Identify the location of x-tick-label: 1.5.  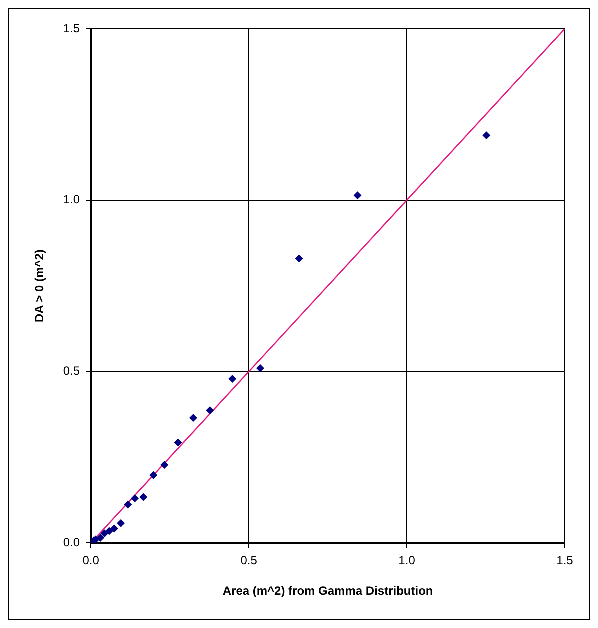
(565, 561).